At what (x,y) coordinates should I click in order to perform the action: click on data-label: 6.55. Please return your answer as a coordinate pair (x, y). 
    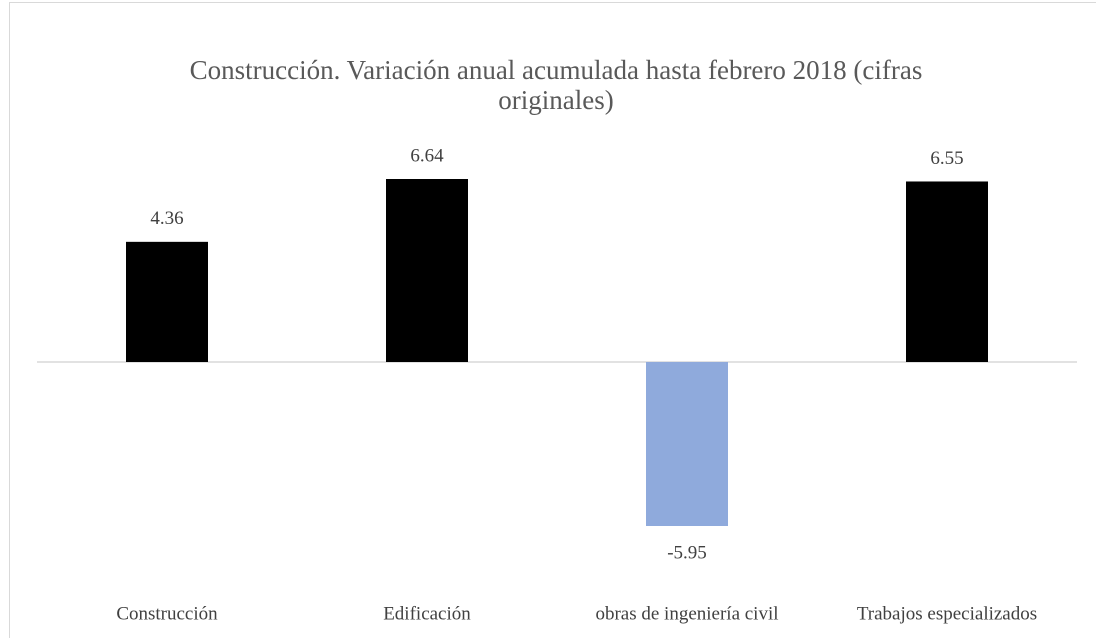
    Looking at the image, I should click on (946, 158).